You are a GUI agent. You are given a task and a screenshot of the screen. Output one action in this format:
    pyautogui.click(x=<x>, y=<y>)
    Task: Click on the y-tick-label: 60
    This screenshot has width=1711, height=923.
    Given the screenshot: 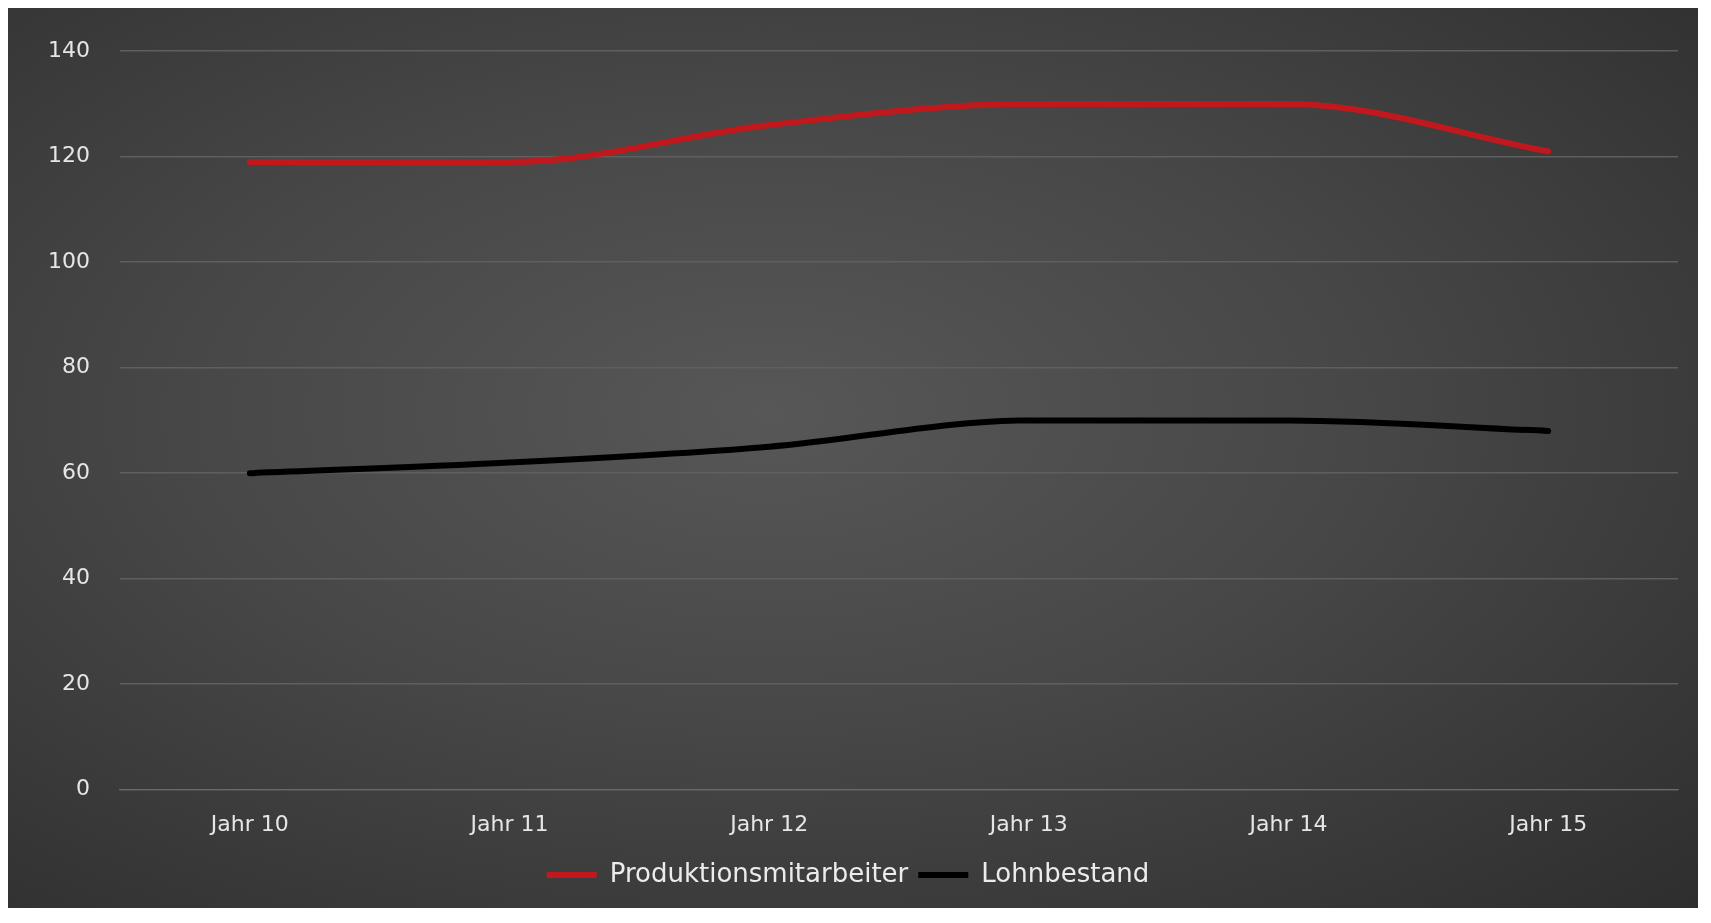 What is the action you would take?
    pyautogui.click(x=75, y=471)
    